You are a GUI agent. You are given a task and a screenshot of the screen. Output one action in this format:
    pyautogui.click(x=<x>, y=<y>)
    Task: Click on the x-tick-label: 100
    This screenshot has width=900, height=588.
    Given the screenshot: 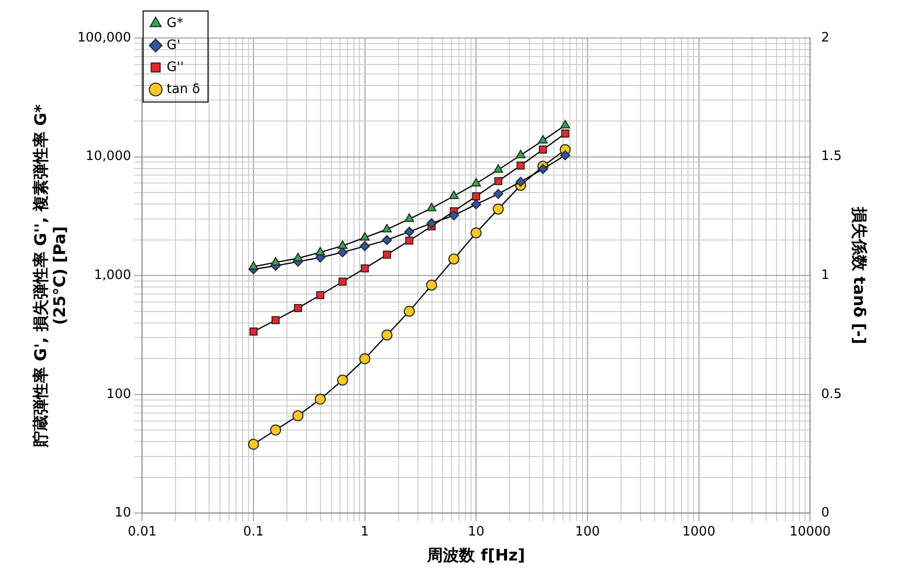 What is the action you would take?
    pyautogui.click(x=587, y=532)
    